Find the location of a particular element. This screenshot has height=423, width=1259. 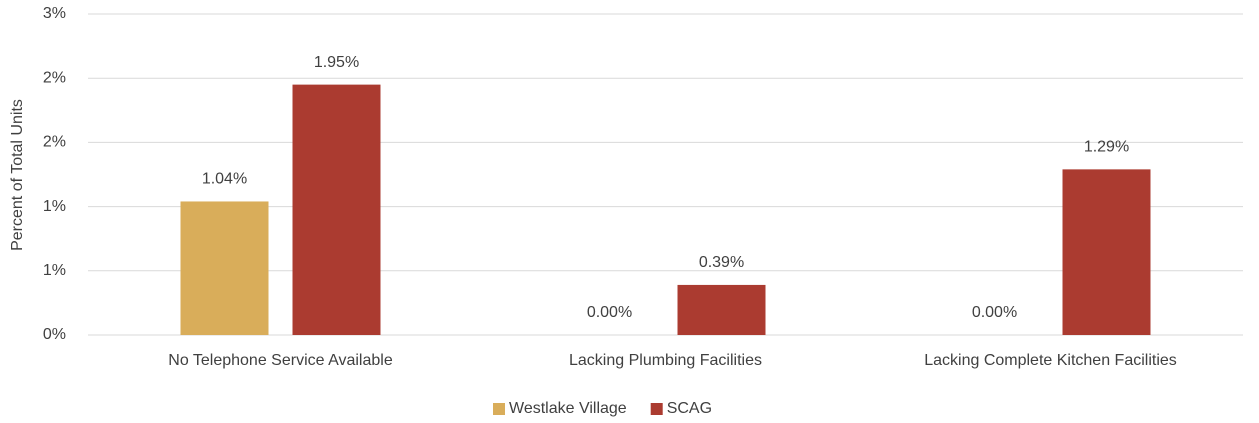

y-tick-label: 3% is located at coordinates (54, 13).